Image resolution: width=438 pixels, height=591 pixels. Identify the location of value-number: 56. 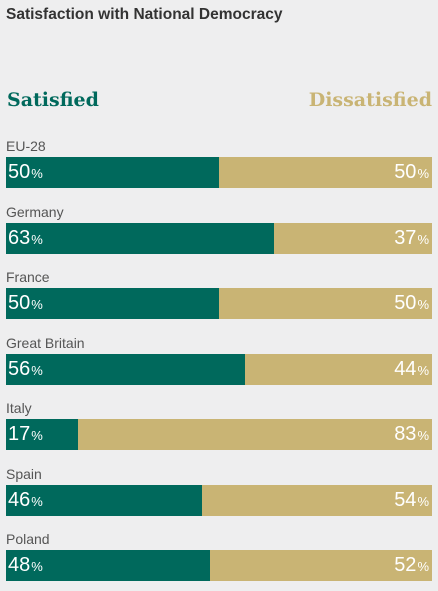
(19, 368).